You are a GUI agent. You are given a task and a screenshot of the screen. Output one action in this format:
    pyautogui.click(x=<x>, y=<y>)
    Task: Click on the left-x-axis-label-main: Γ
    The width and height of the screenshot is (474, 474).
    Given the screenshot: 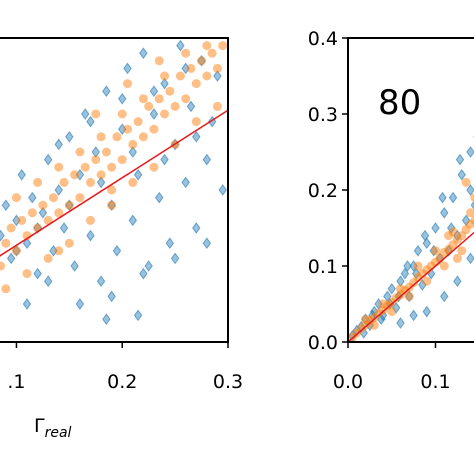 What is the action you would take?
    pyautogui.click(x=39, y=426)
    